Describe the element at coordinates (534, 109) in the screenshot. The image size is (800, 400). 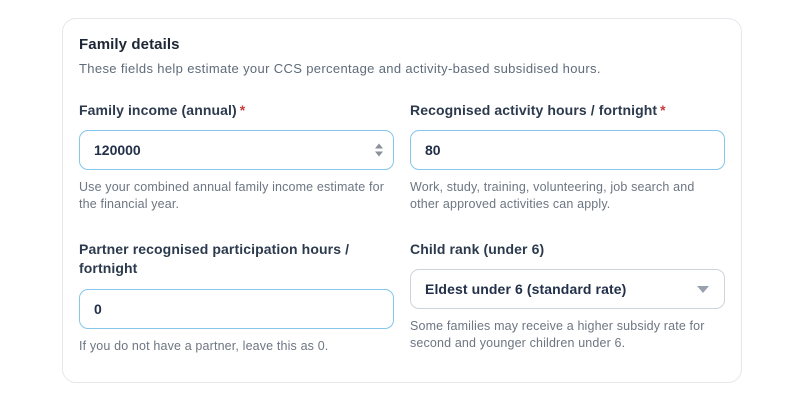
I see `field-label-text: Recognised activity hours / fortnight` at that location.